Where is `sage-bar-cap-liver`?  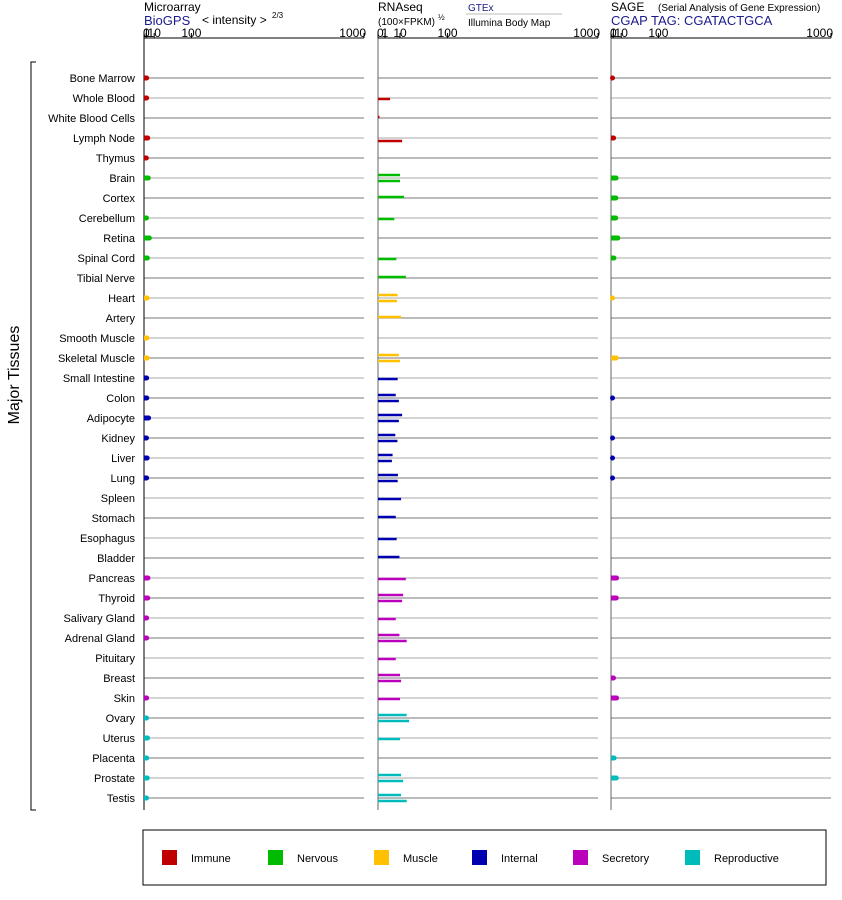
sage-bar-cap-liver is located at coordinates (612, 458).